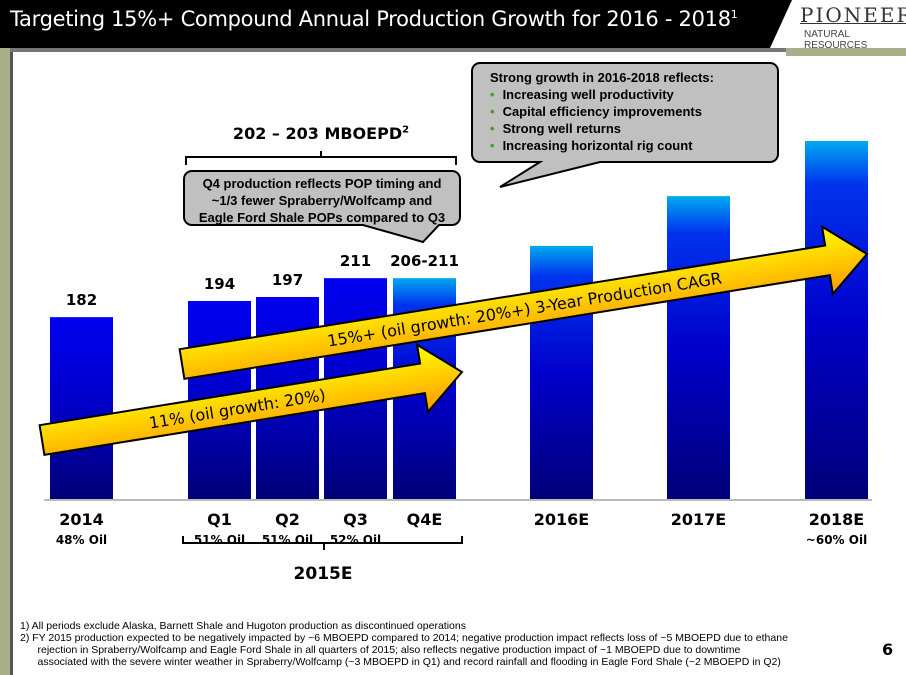  What do you see at coordinates (836, 40) in the screenshot?
I see `logo-subtext: NATURAL RESOURCES` at bounding box center [836, 40].